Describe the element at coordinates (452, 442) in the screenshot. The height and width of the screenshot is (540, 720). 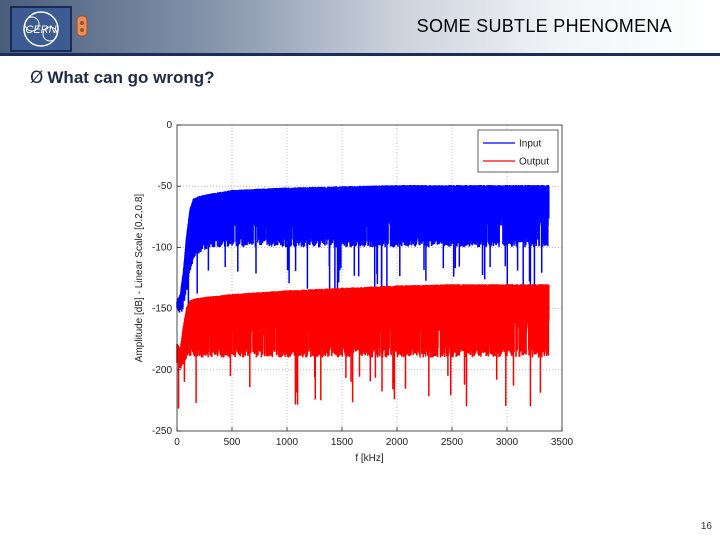
I see `x-tick-label: 2500` at that location.